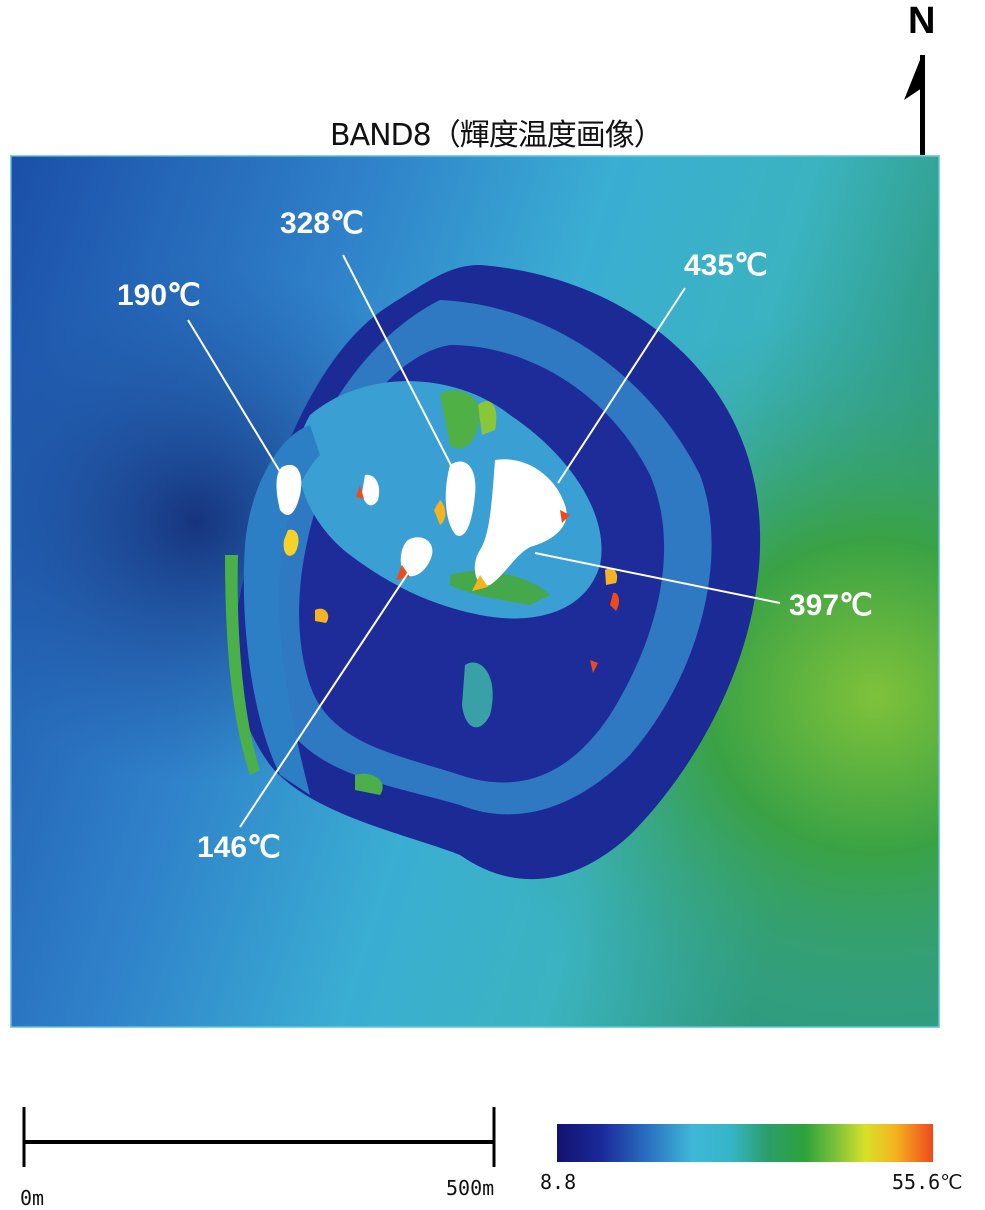 The image size is (985, 1210). I want to click on north-label: N, so click(922, 21).